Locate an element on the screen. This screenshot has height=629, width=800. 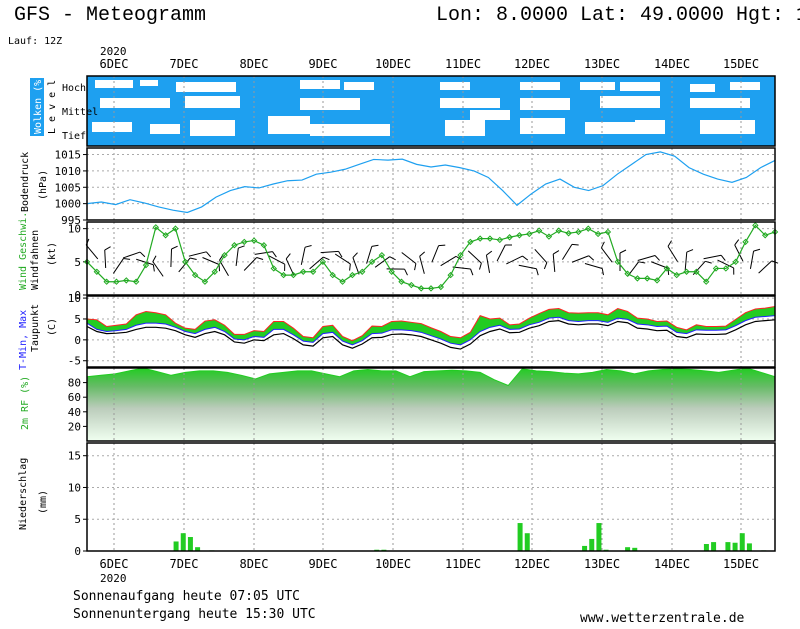
pressure-ylabel: Bodendruck is located at coordinates (25, 182).